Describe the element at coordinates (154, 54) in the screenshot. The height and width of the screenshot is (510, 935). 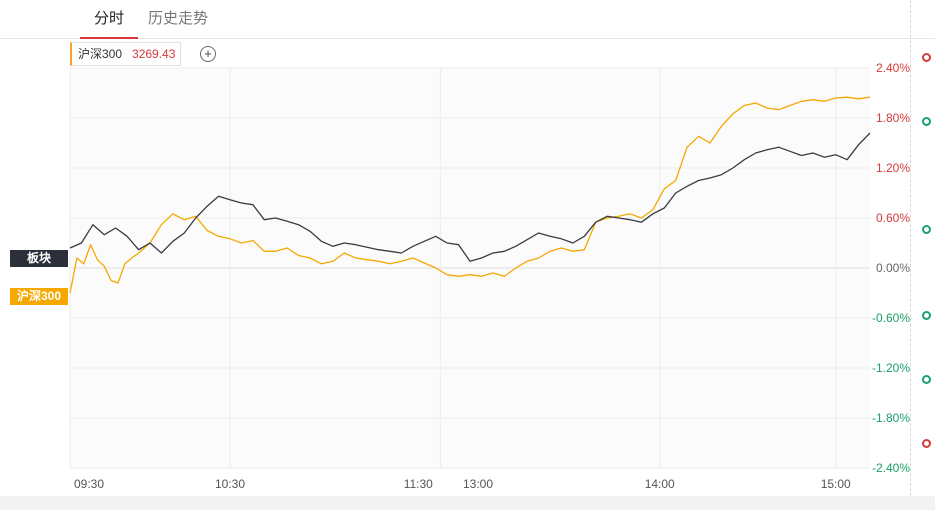
I see `legend-series-value: 3269.43` at that location.